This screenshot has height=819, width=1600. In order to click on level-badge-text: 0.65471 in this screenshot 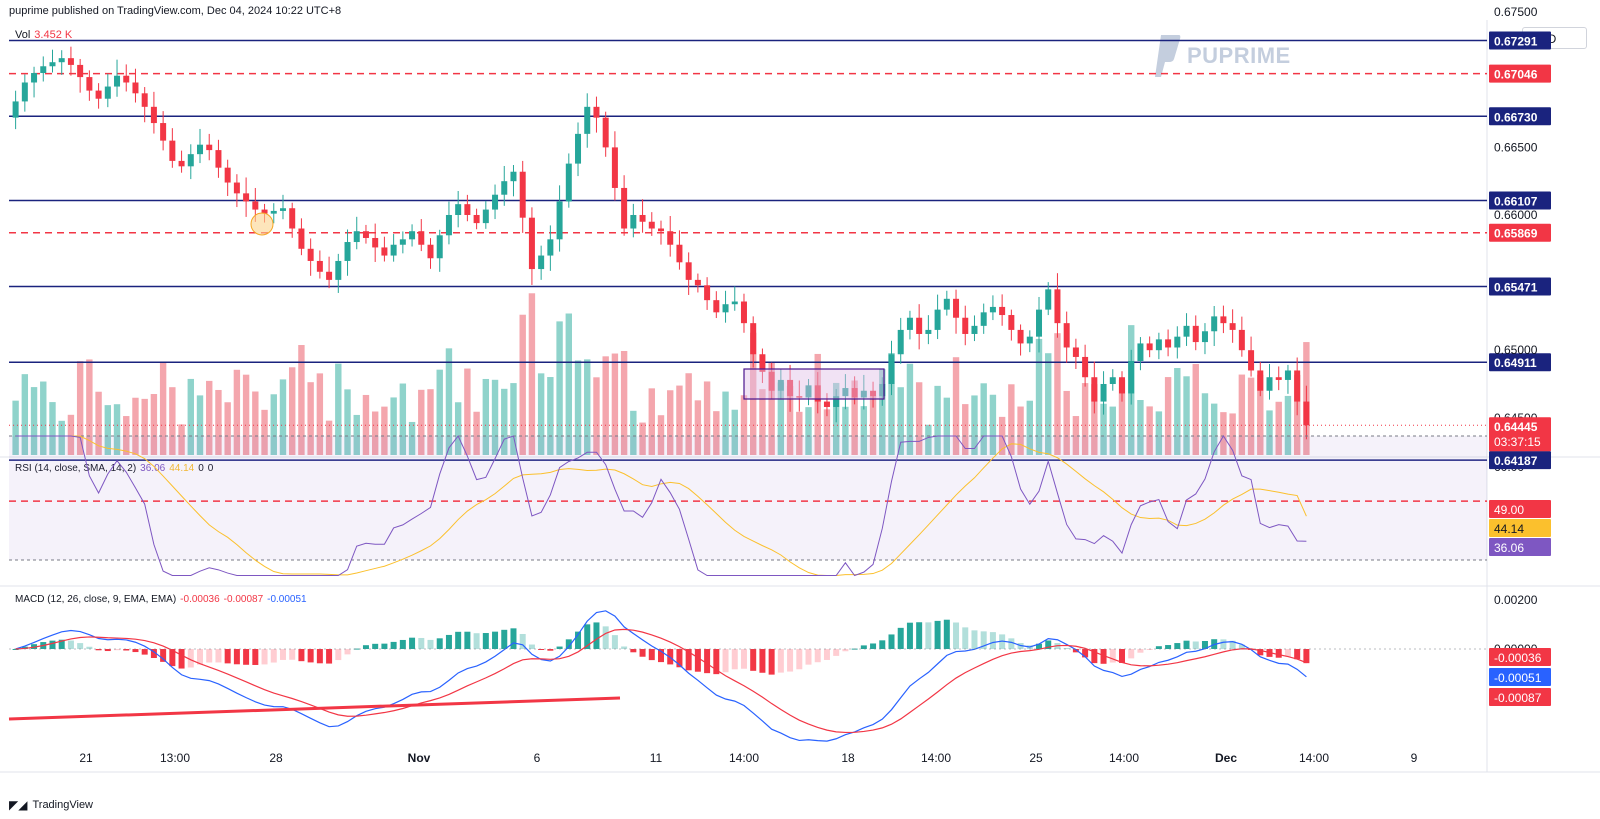, I will do `click(1516, 288)`.